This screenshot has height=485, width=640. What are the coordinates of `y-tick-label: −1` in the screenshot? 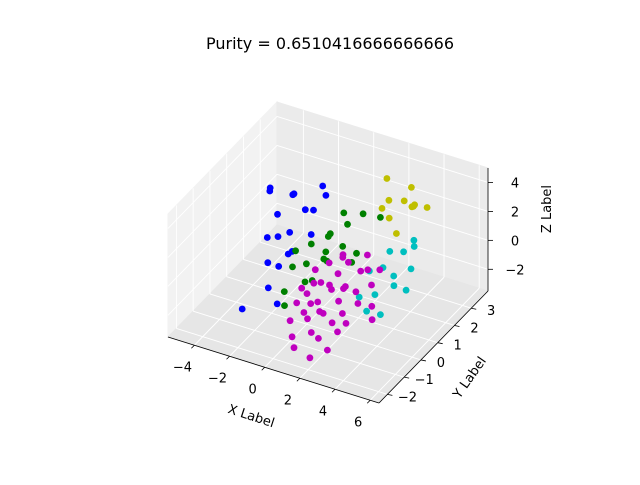 It's located at (424, 380).